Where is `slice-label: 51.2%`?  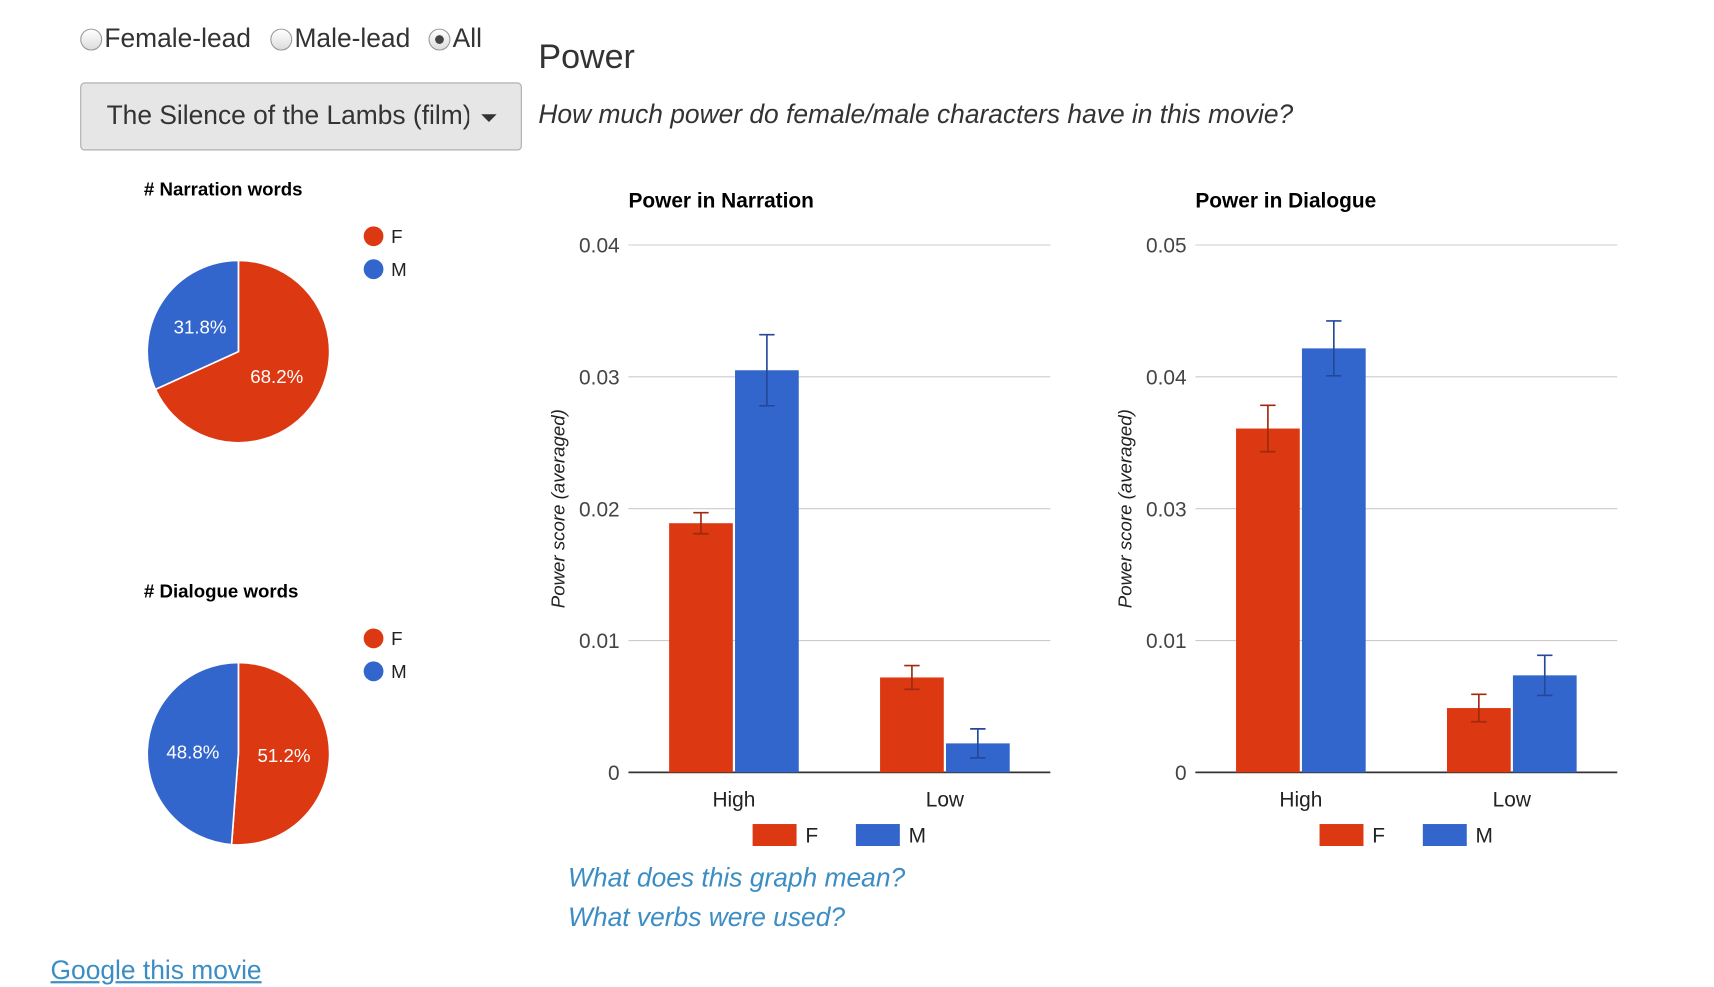
slice-label: 51.2% is located at coordinates (284, 755).